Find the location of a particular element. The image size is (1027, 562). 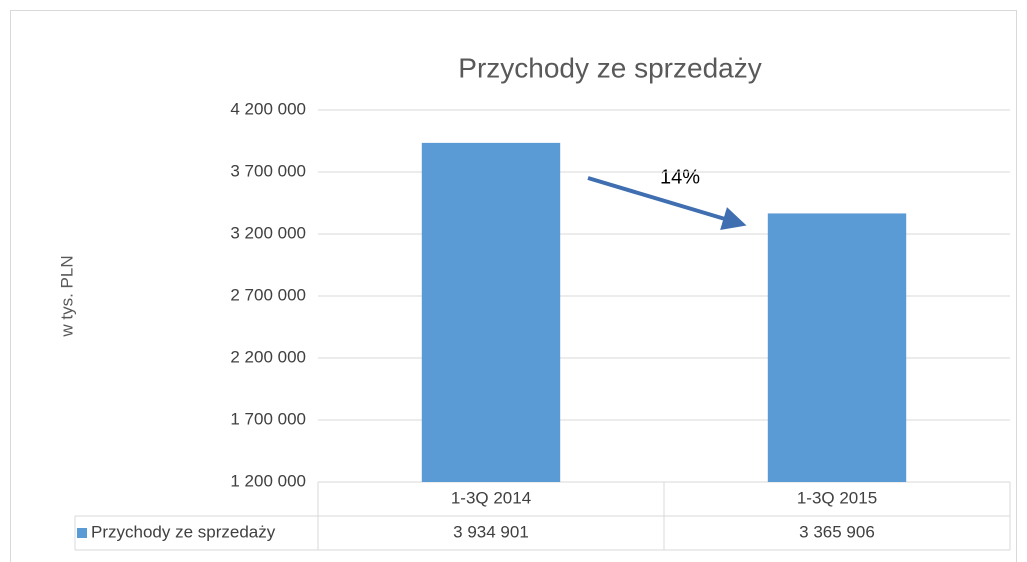

arrow is located at coordinates (667, 203).